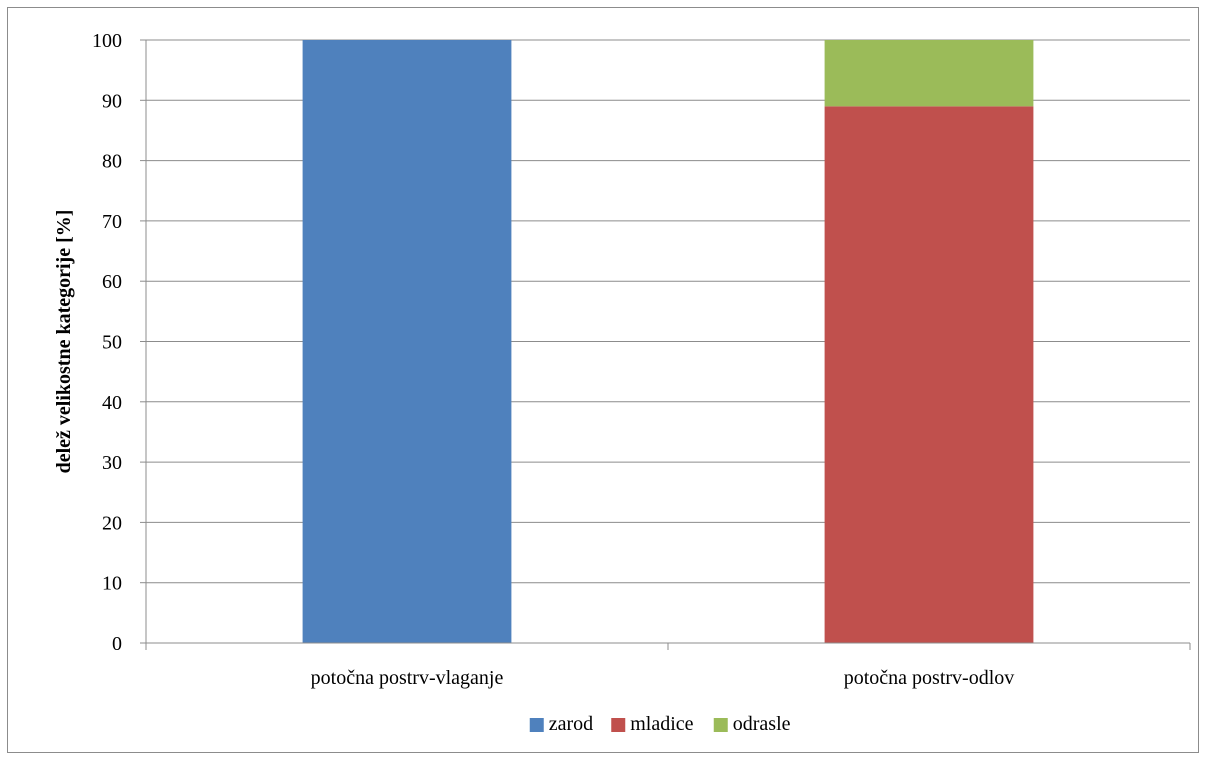 This screenshot has height=760, width=1206. I want to click on y-tick-label: 0, so click(117, 644).